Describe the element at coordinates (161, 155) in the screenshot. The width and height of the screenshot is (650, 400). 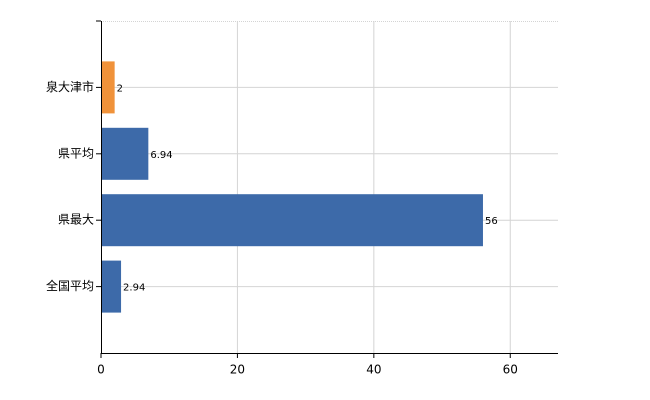
I see `value-label: 6.94` at that location.